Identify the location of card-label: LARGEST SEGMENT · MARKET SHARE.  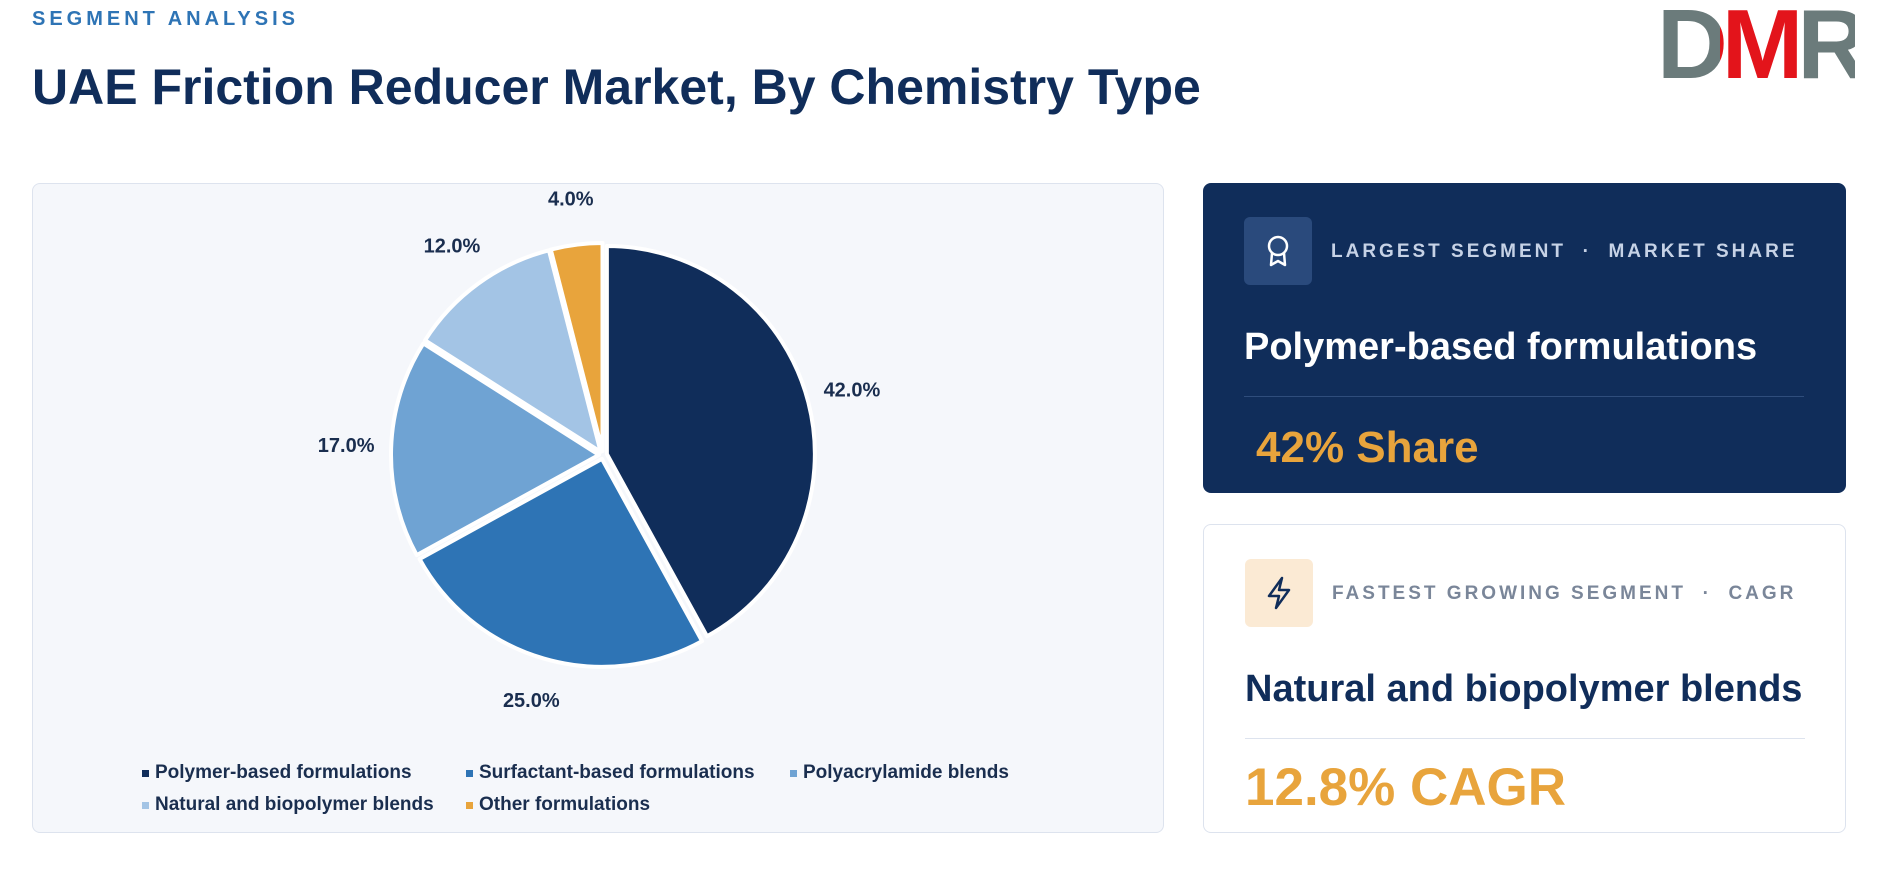
(1564, 251).